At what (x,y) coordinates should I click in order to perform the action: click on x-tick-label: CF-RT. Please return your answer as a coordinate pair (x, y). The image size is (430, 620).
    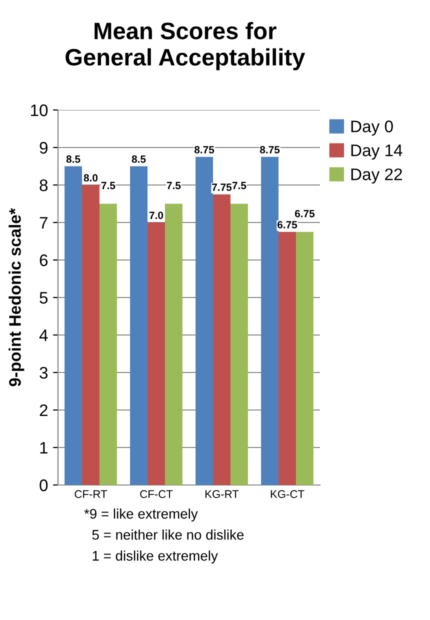
    Looking at the image, I should click on (91, 494).